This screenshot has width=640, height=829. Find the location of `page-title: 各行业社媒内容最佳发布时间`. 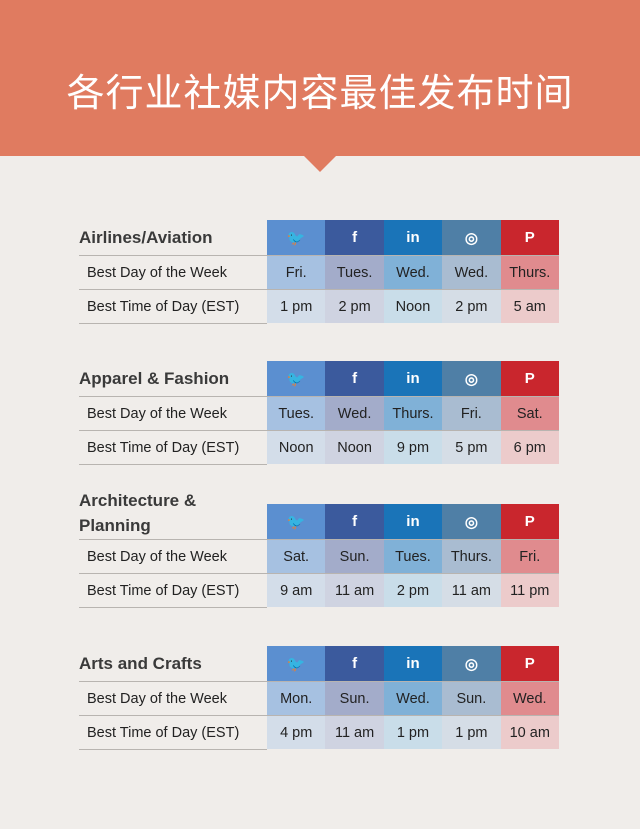

page-title: 各行业社媒内容最佳发布时间 is located at coordinates (320, 94).